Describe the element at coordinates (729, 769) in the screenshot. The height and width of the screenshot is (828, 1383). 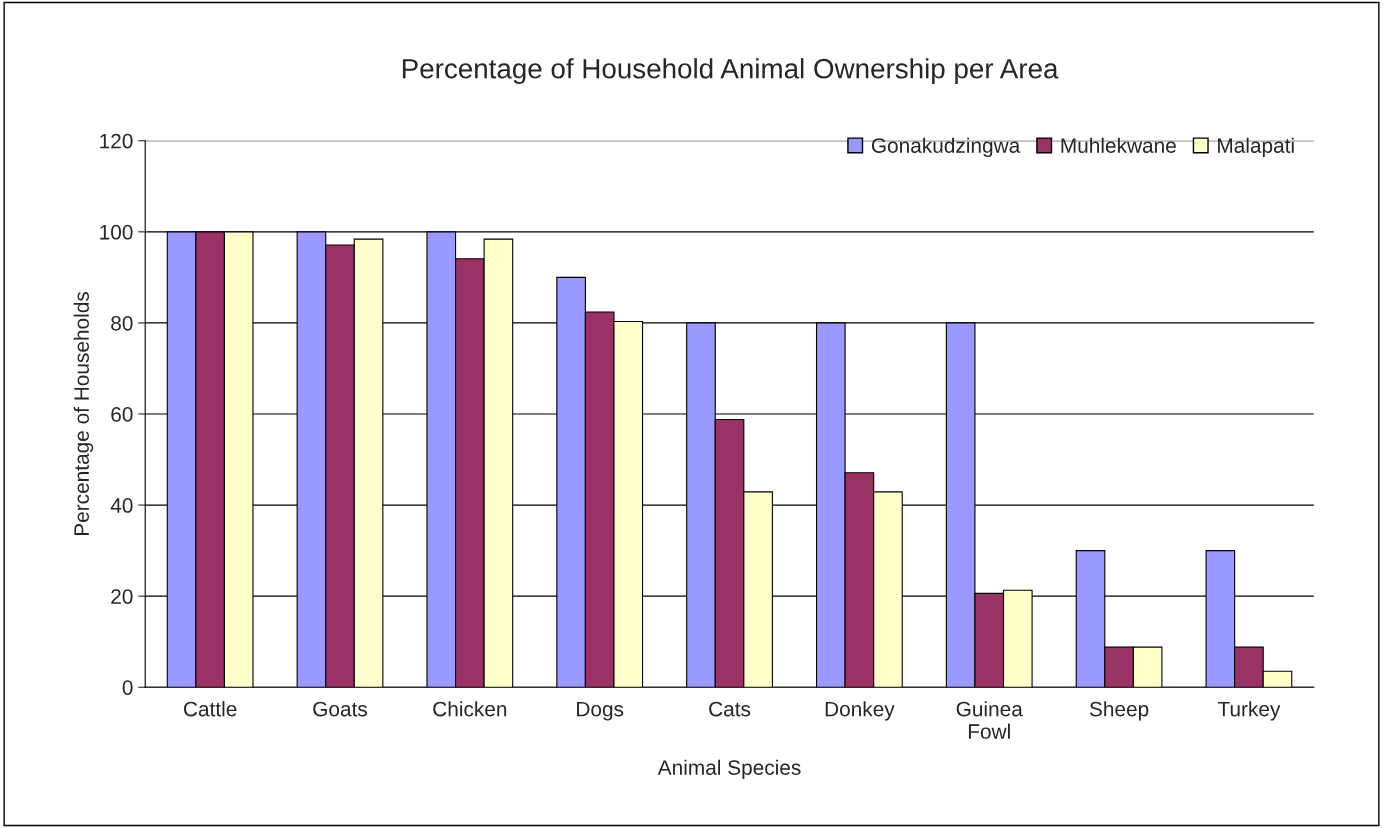
I see `x-axis-title: Animal Species` at that location.